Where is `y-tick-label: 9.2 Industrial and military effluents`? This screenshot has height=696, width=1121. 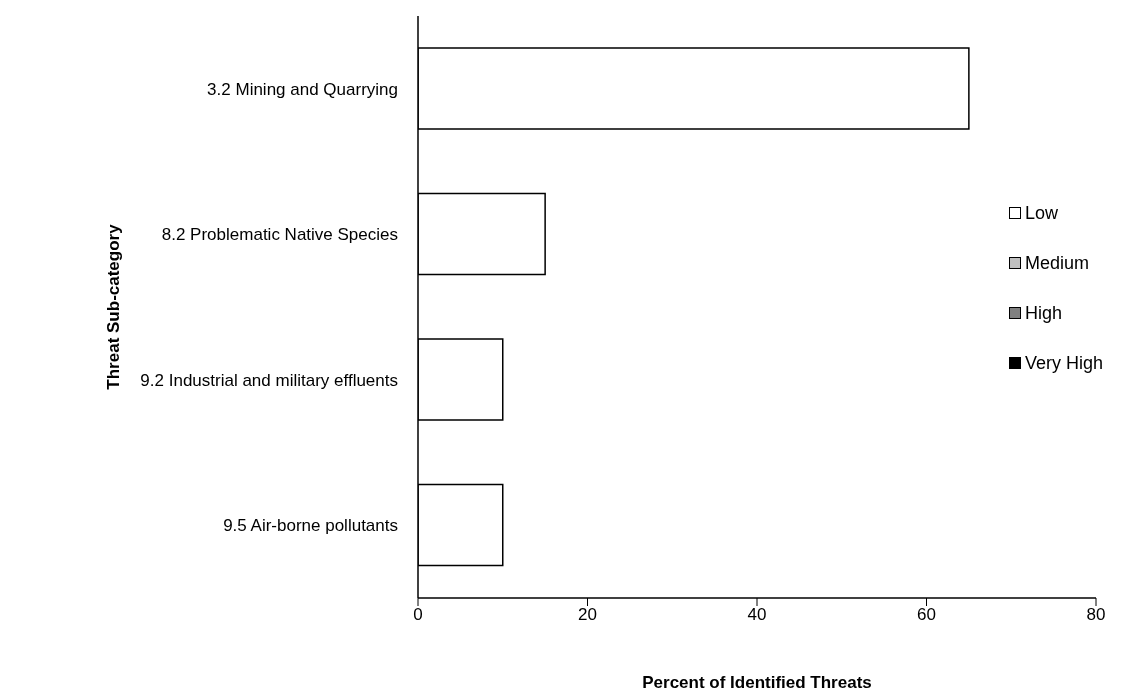
y-tick-label: 9.2 Industrial and military effluents is located at coordinates (269, 380).